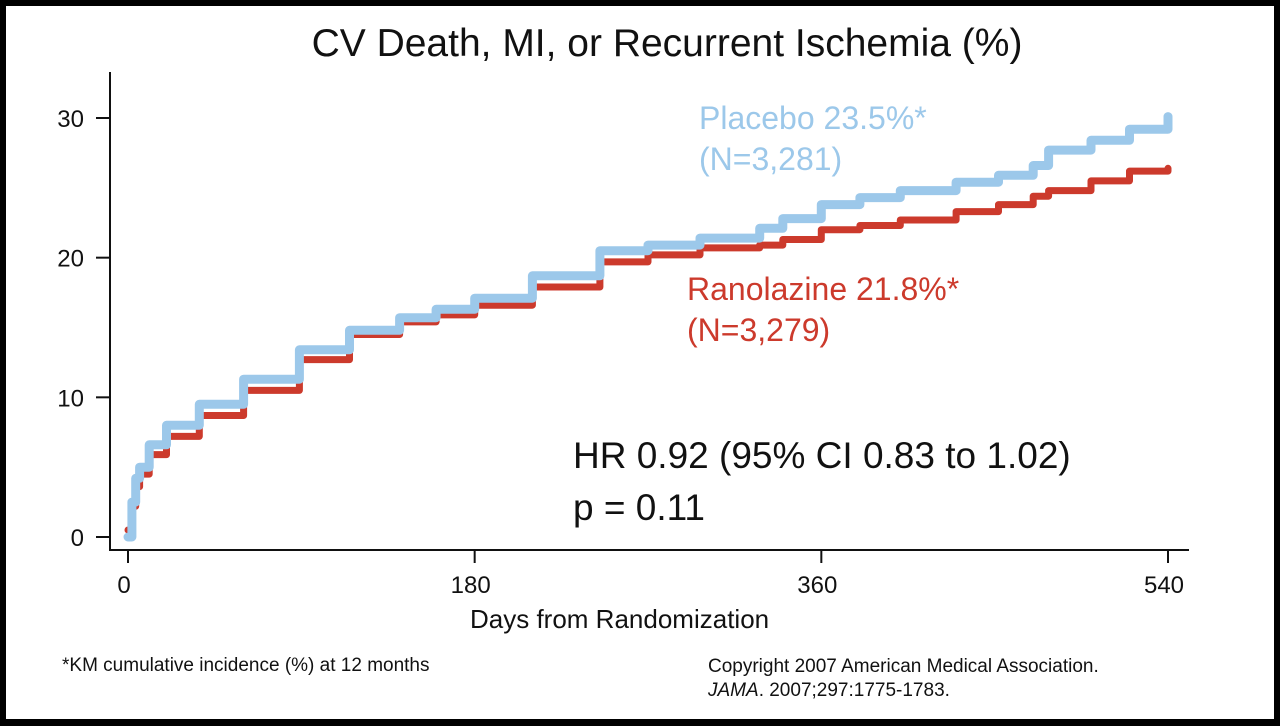  Describe the element at coordinates (70, 259) in the screenshot. I see `y-tick-label: 20` at that location.